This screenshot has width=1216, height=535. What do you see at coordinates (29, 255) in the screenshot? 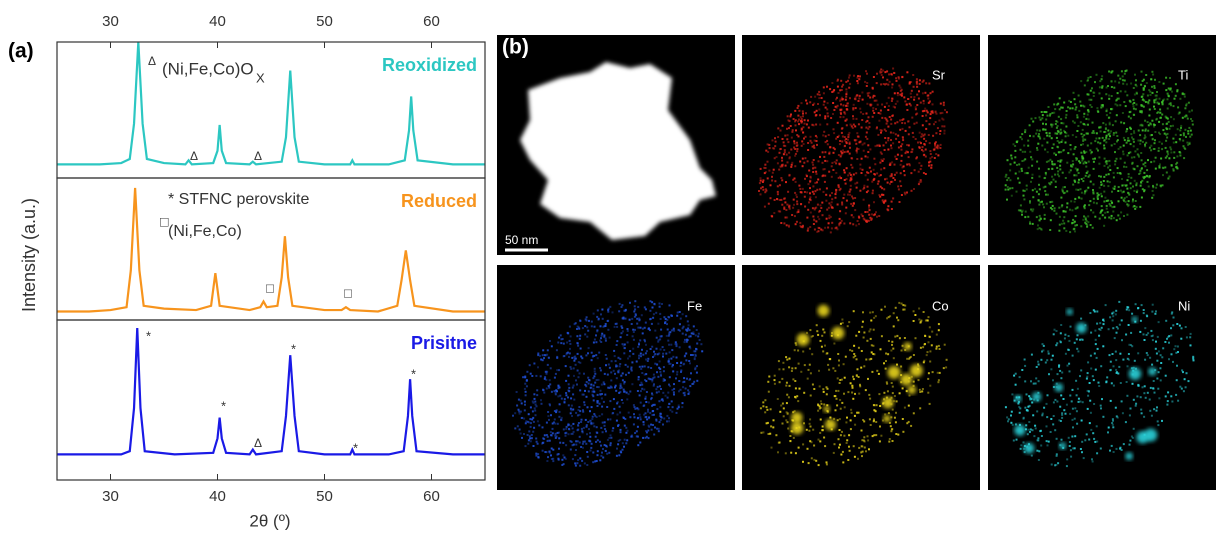
I see `y-axis-label: Intensity (a.u.)` at bounding box center [29, 255].